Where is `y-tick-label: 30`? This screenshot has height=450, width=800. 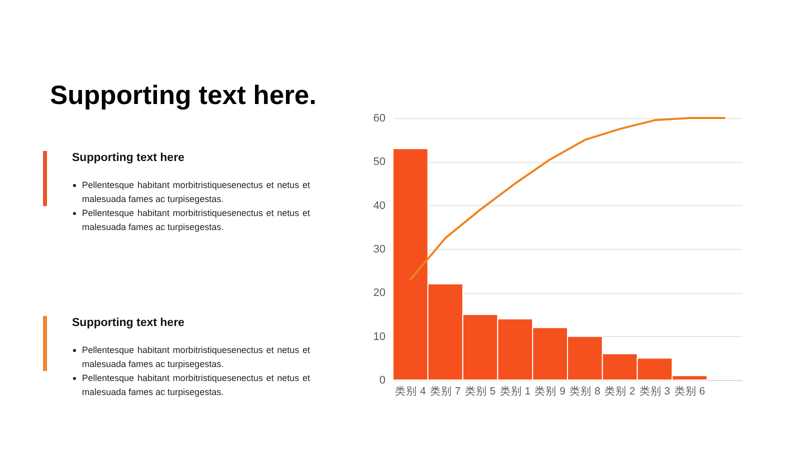
y-tick-label: 30 is located at coordinates (379, 250).